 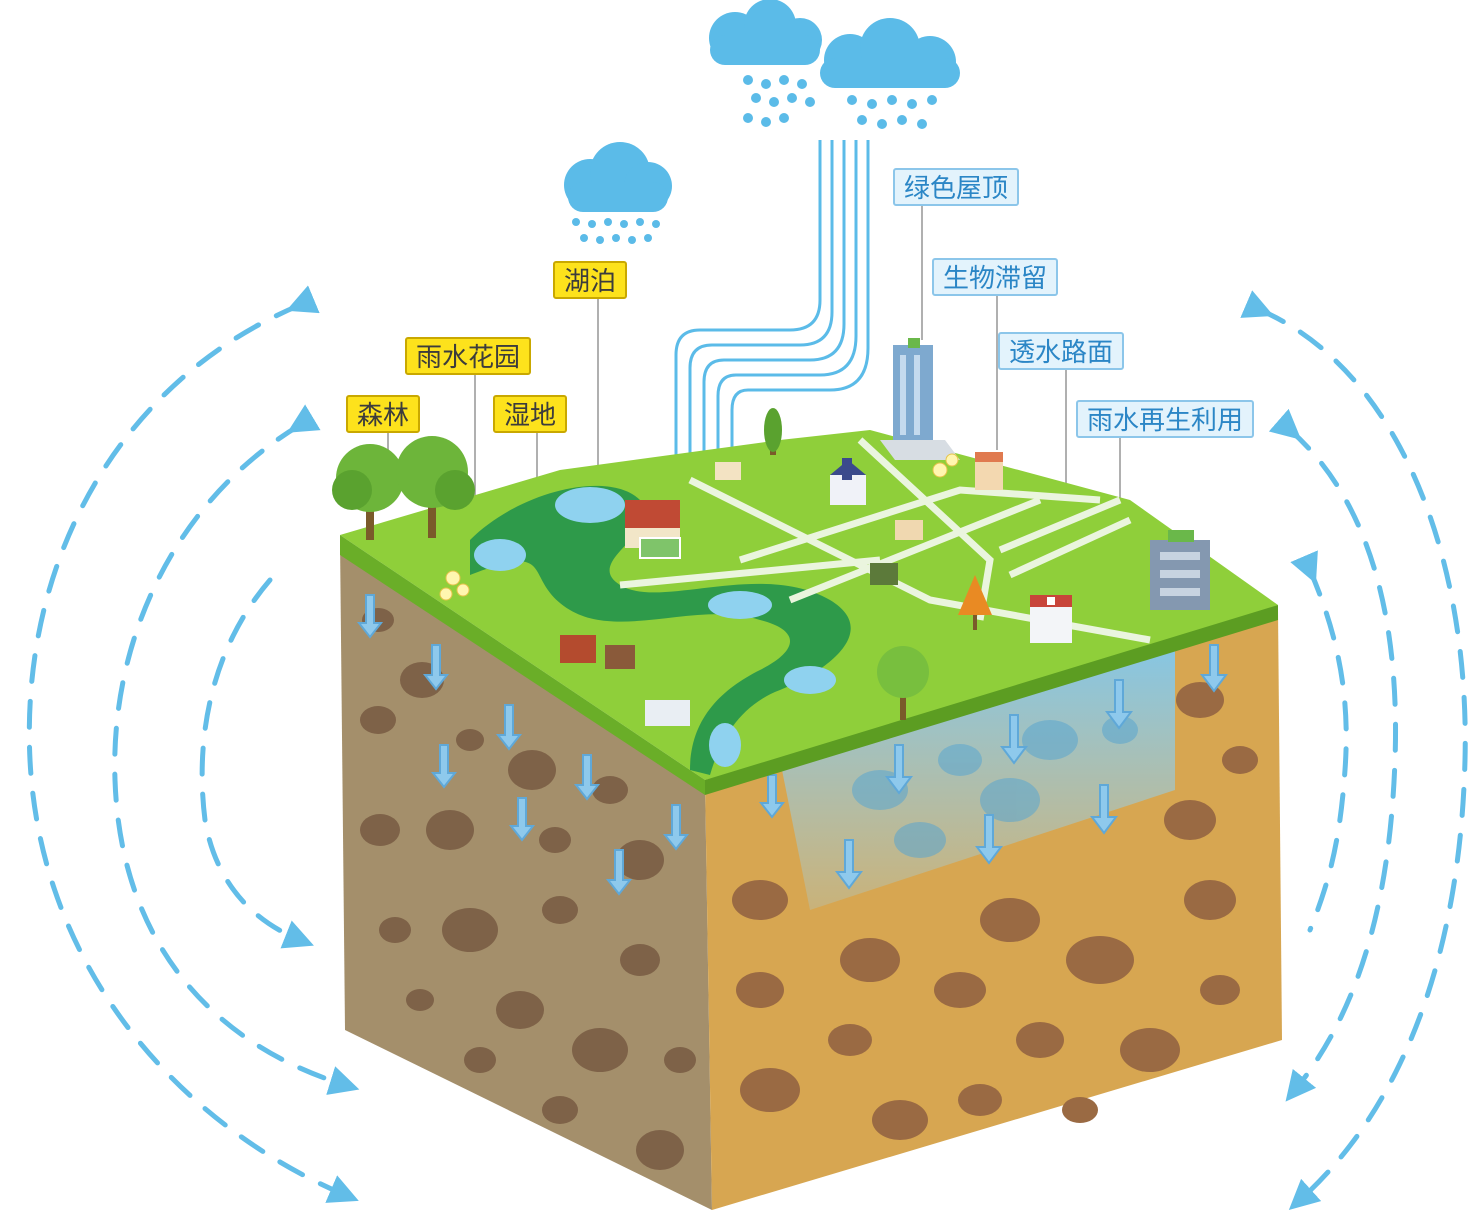 What do you see at coordinates (772, 305) in the screenshot?
I see `rain-streams` at bounding box center [772, 305].